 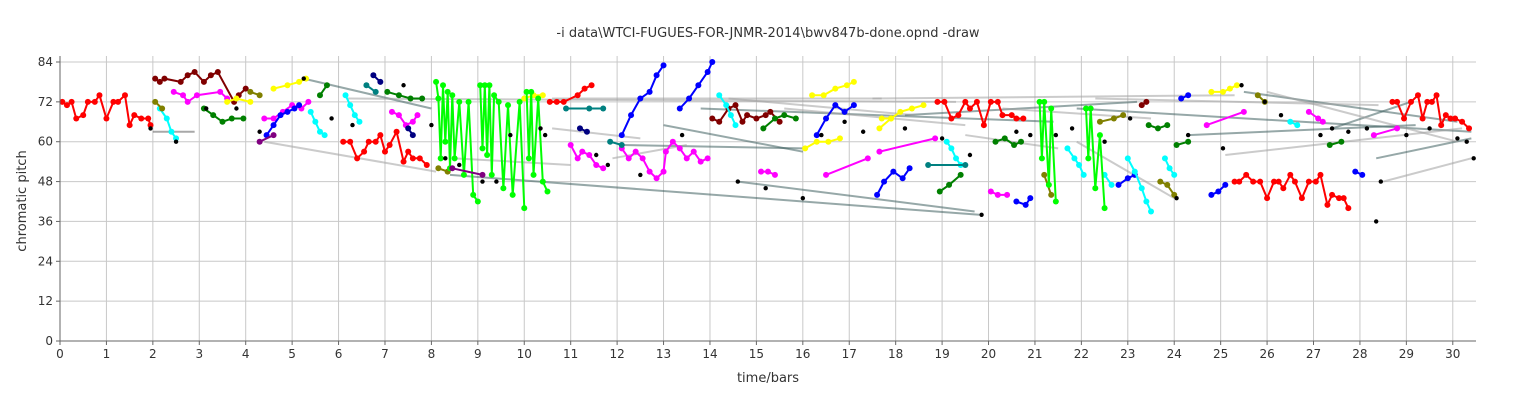 I want to click on x-tick-label: 23, so click(x=1127, y=354).